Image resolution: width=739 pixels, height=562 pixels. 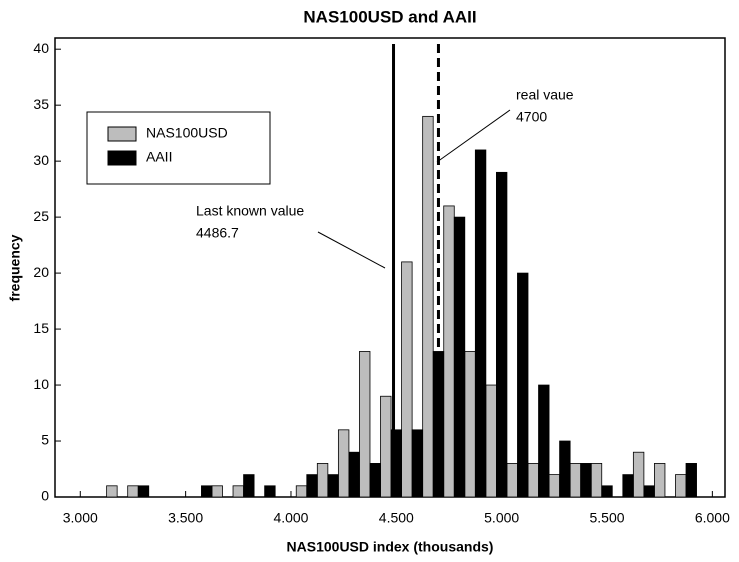 What do you see at coordinates (80, 518) in the screenshot?
I see `x-tick-label: 3.000` at bounding box center [80, 518].